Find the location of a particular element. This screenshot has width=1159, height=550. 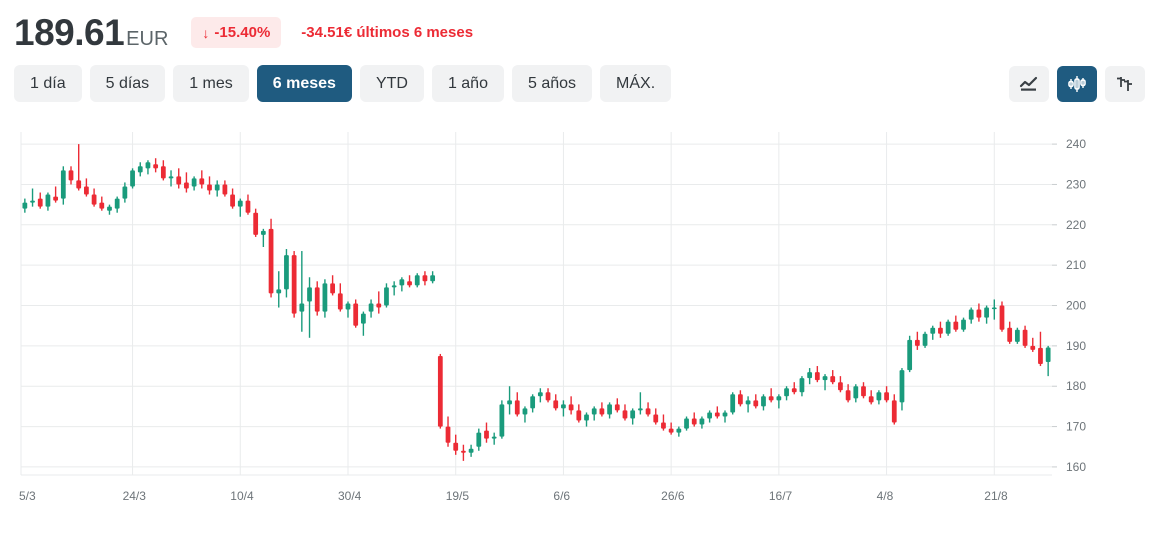

x-axis-label: 26/6 is located at coordinates (673, 496).